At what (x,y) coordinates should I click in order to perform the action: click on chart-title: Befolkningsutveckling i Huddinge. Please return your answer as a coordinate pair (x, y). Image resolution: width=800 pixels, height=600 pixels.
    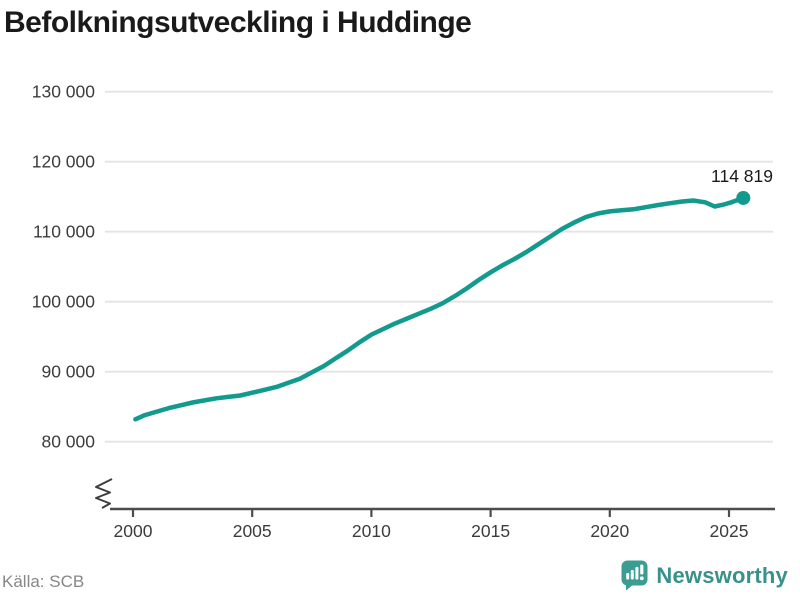
    Looking at the image, I should click on (238, 22).